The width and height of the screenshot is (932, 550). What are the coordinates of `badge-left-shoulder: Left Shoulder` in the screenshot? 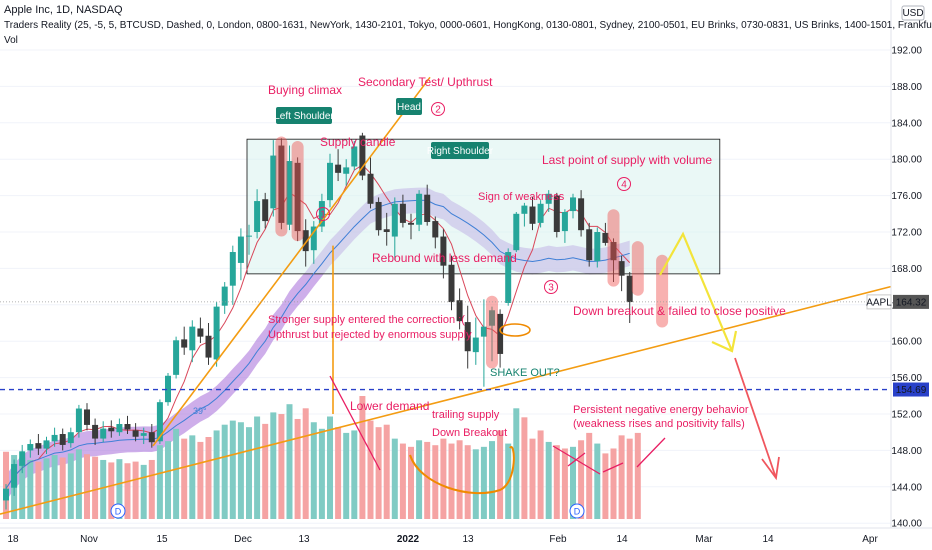 It's located at (304, 116).